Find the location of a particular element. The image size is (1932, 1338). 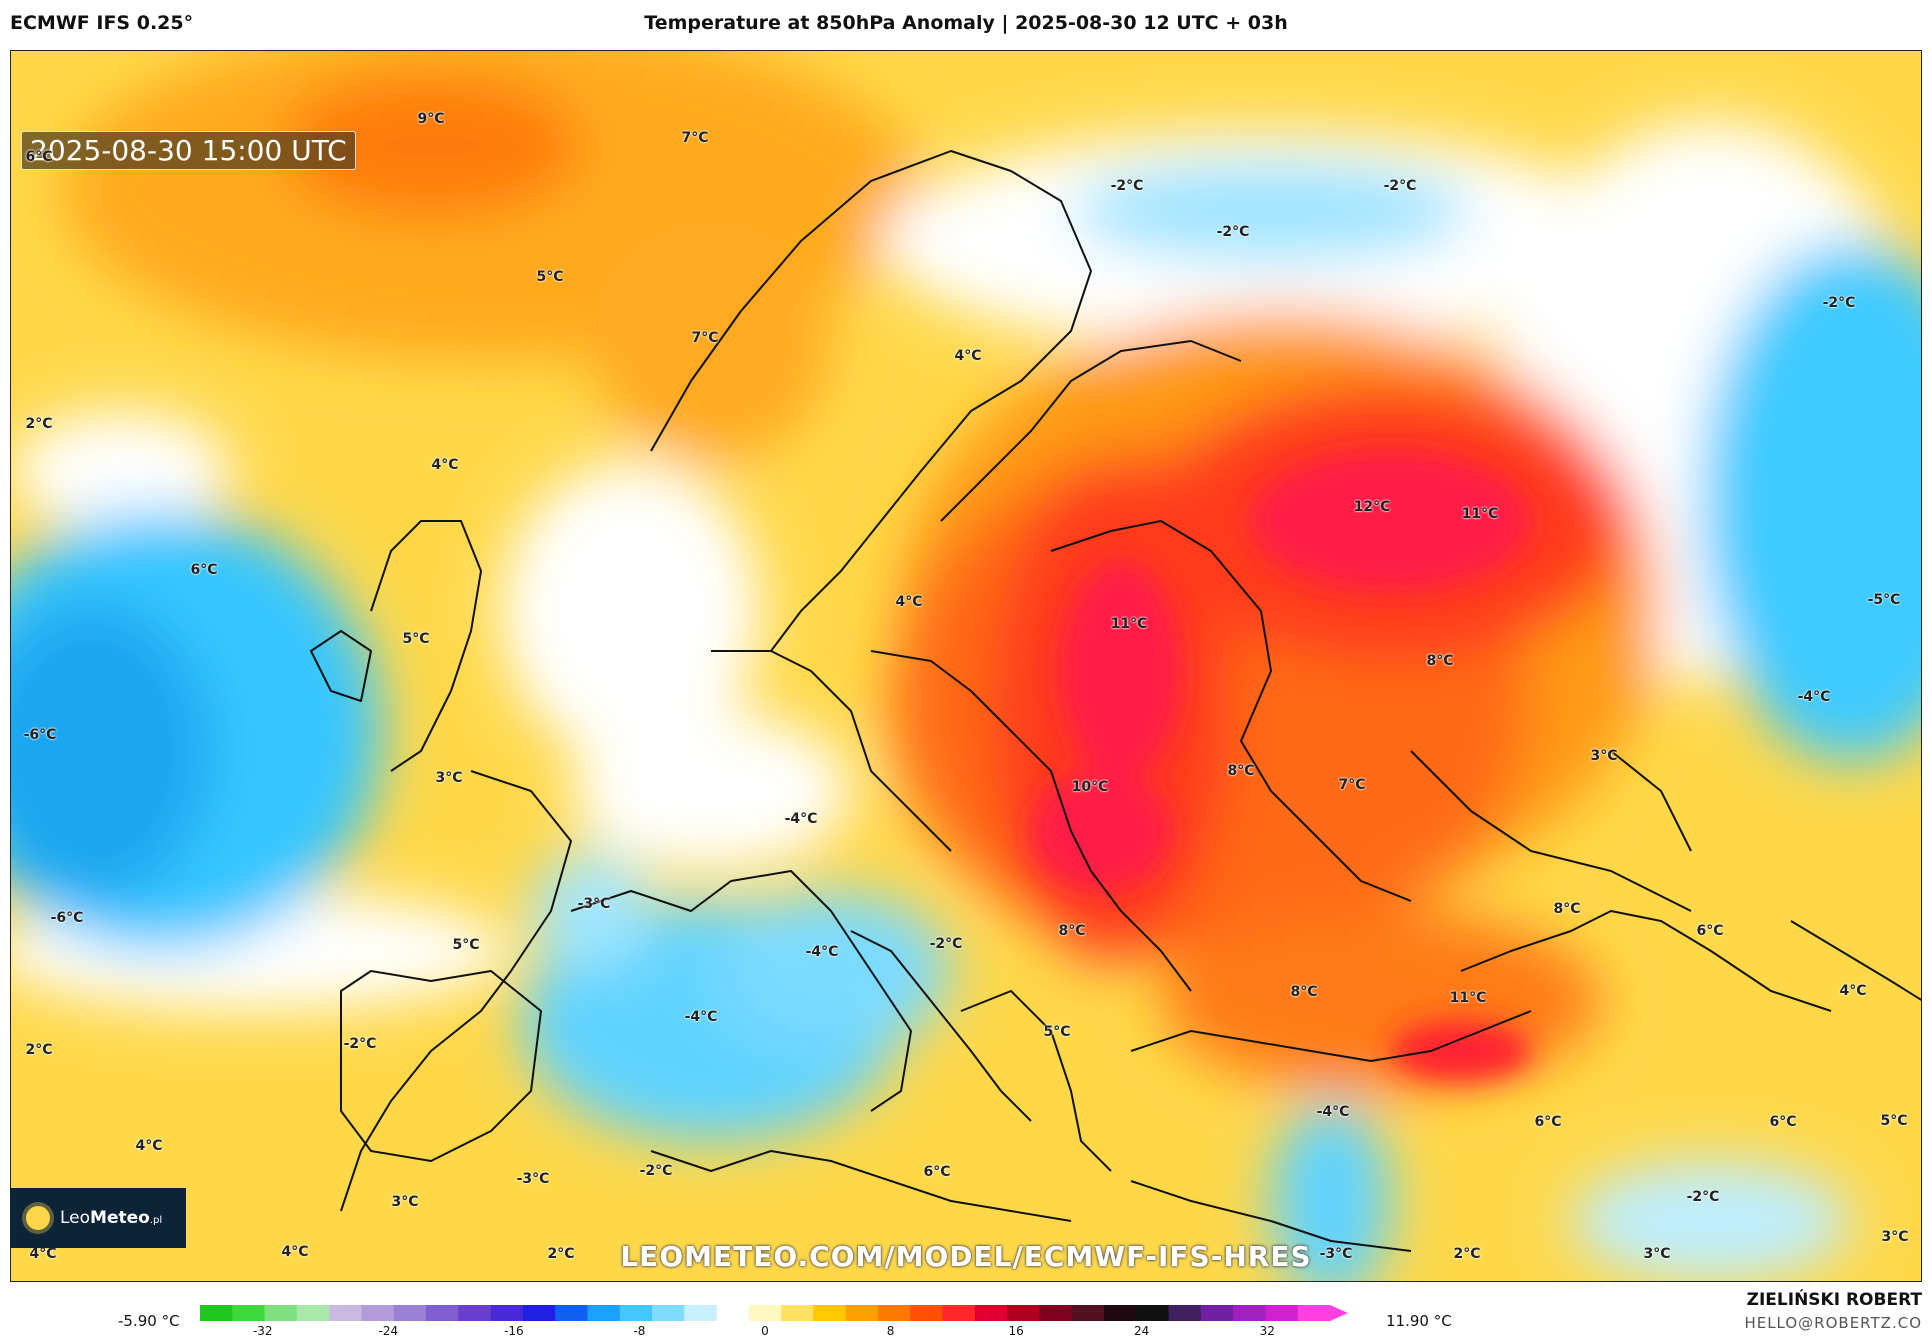

colorbar-tick-label: -32 is located at coordinates (262, 1331).